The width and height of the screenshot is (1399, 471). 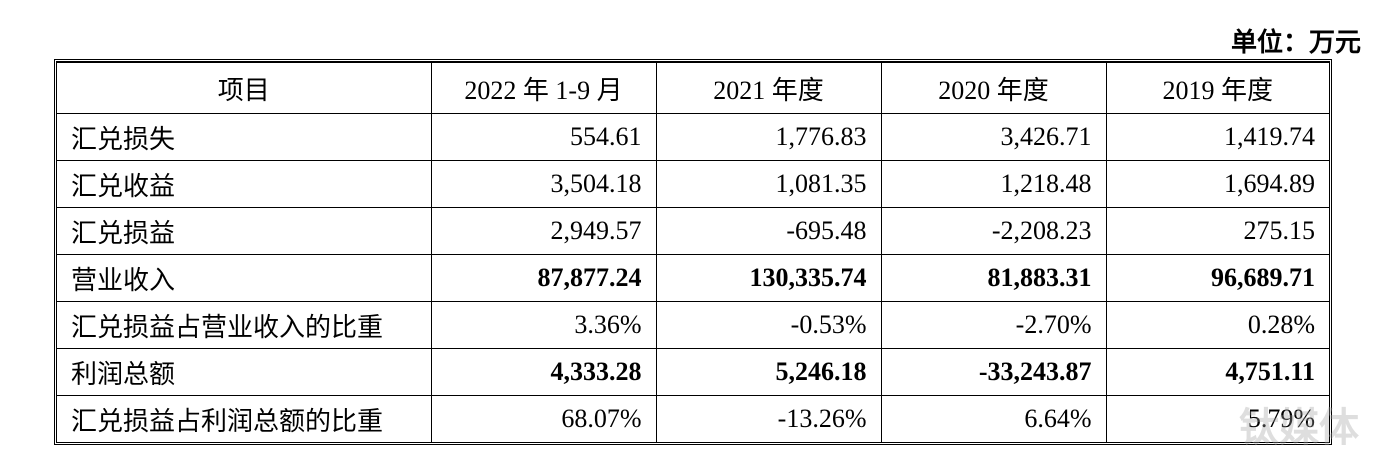 I want to click on cell: 68.07%, so click(x=543, y=418).